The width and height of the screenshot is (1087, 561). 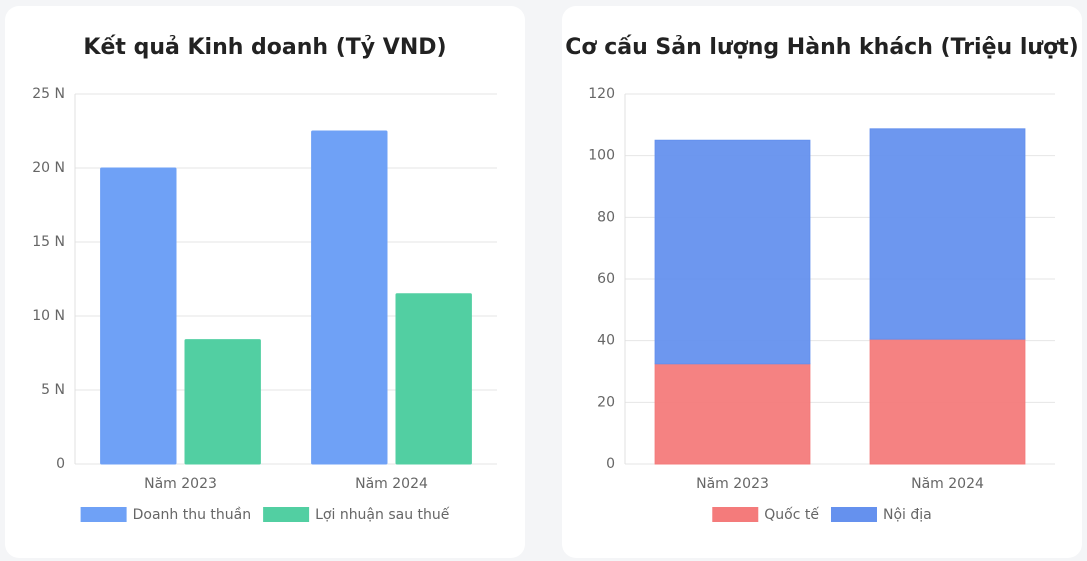 What do you see at coordinates (821, 47) in the screenshot?
I see `chart-title: Cơ cấu Sản lượng Hành khách (Triệu lượt)` at bounding box center [821, 47].